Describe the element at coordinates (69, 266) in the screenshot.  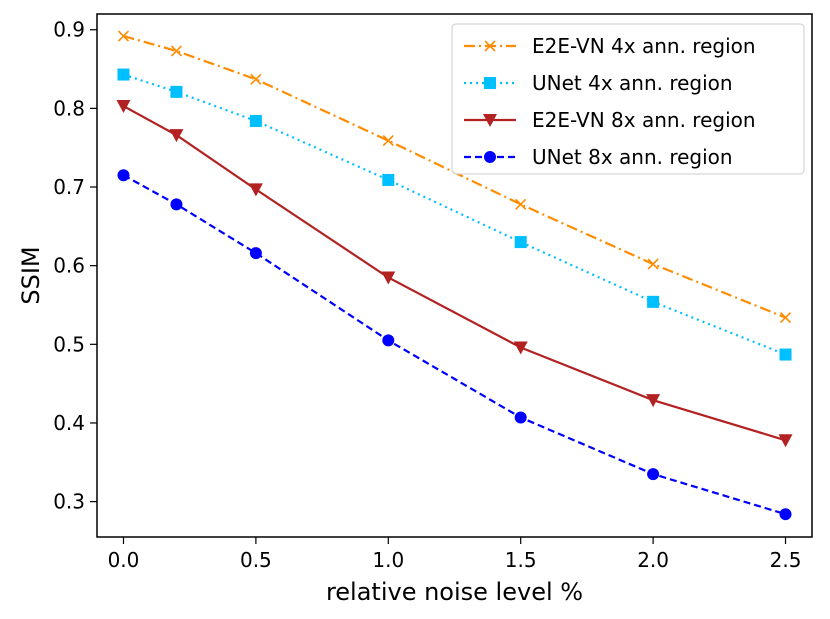
I see `y-tick-label: 0.6` at that location.